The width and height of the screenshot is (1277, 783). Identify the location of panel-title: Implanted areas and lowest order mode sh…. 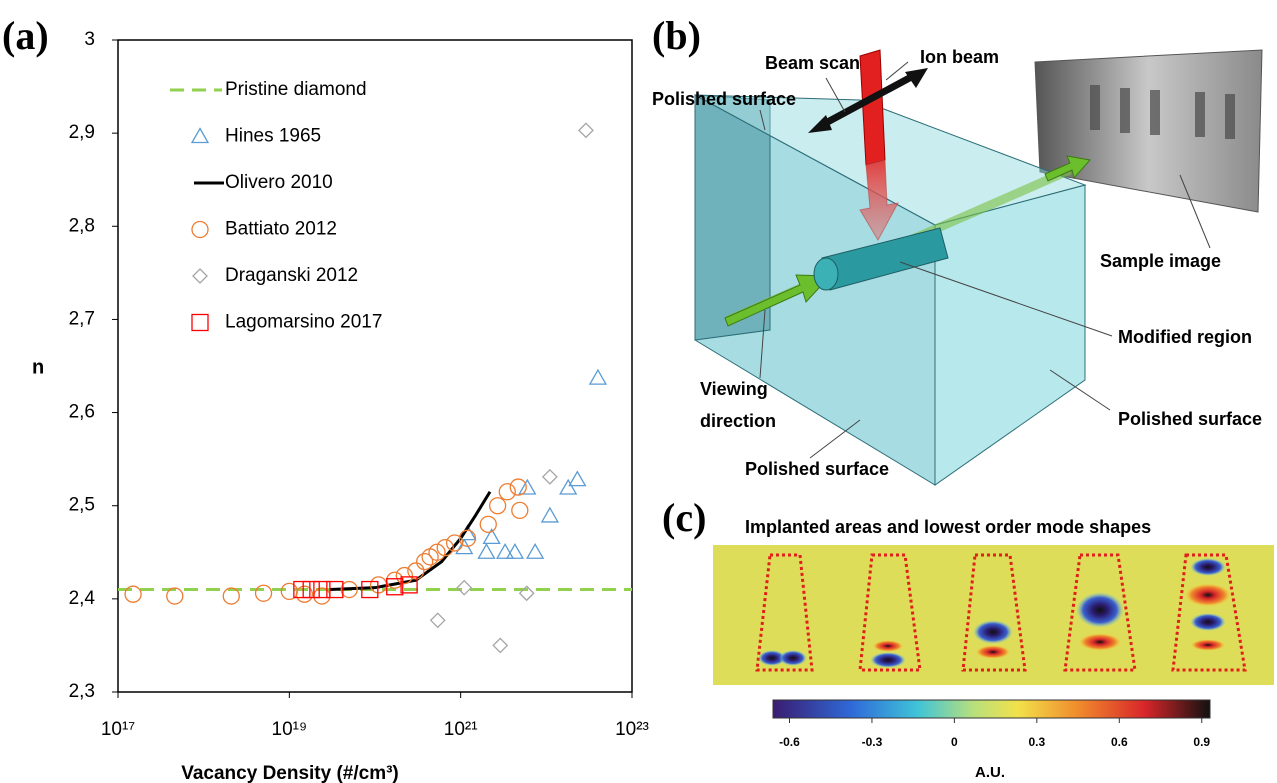
(948, 527).